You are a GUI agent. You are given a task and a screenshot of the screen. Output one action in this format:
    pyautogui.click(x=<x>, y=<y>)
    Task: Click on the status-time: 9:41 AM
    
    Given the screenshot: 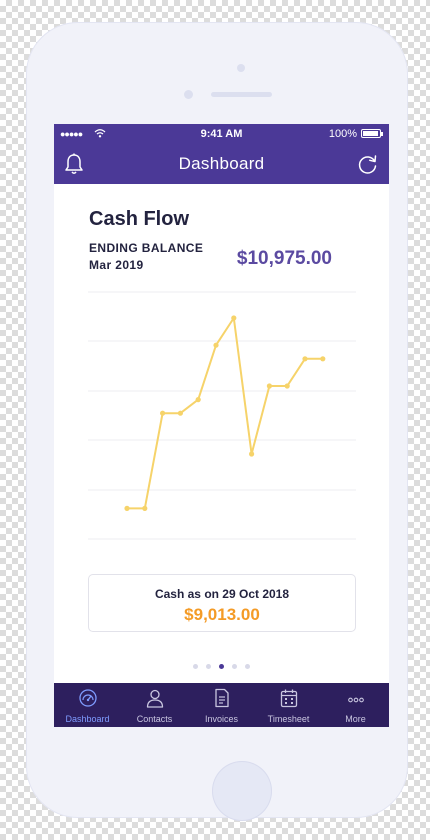 What is the action you would take?
    pyautogui.click(x=221, y=134)
    